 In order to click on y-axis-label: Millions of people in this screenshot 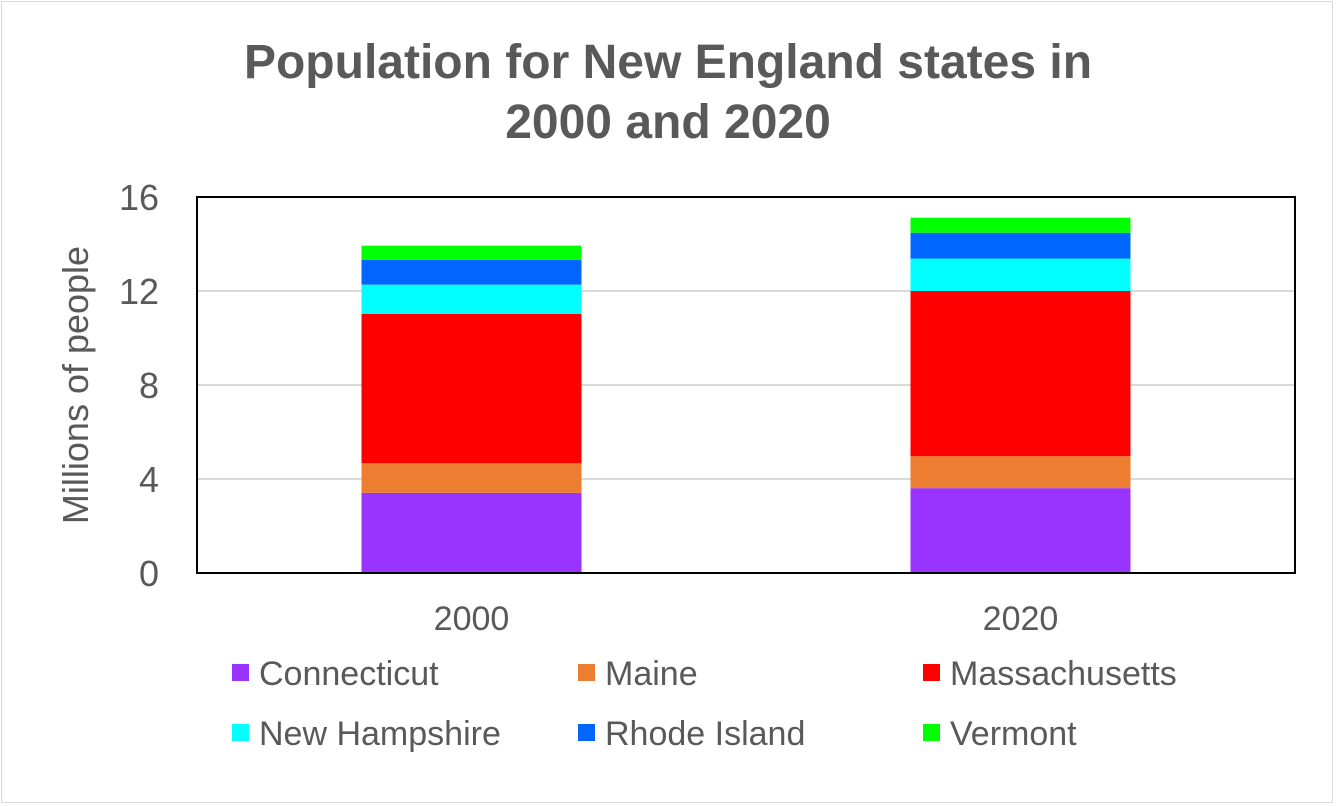, I will do `click(75, 385)`.